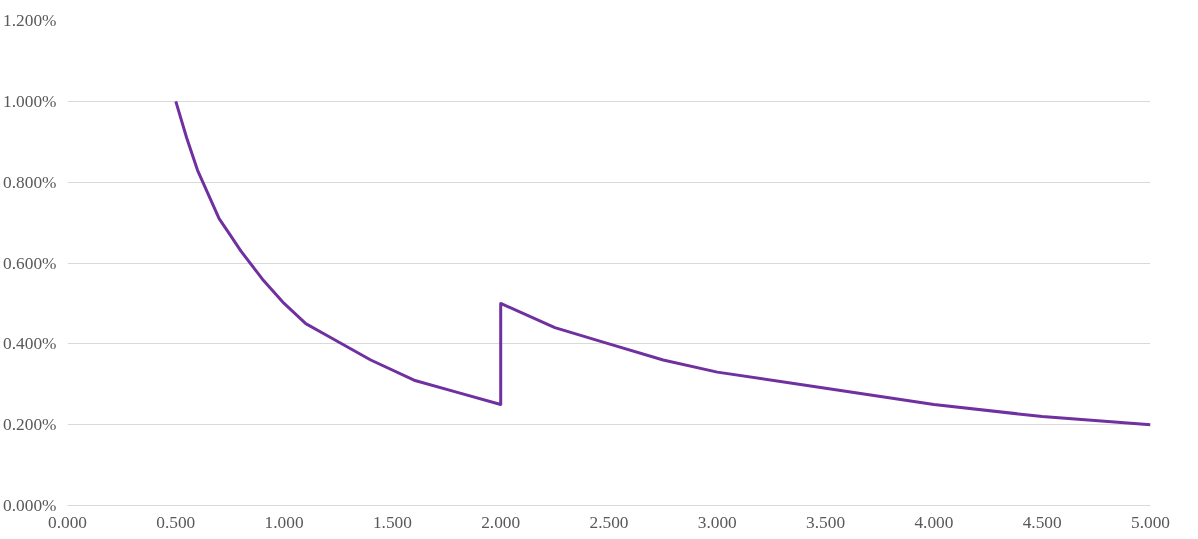 This screenshot has width=1198, height=539. What do you see at coordinates (826, 522) in the screenshot?
I see `x-tick-label: 3.500` at bounding box center [826, 522].